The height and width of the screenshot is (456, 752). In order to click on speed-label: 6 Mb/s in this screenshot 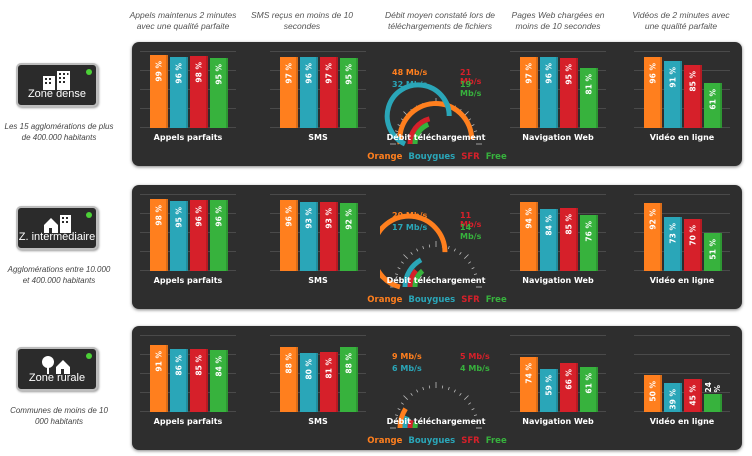, I will do `click(407, 368)`.